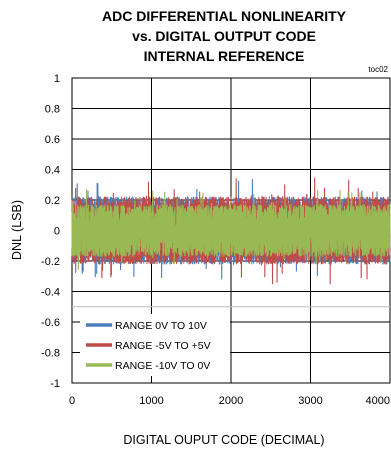  Describe the element at coordinates (52, 140) in the screenshot. I see `y-tick-label: 0.6` at that location.